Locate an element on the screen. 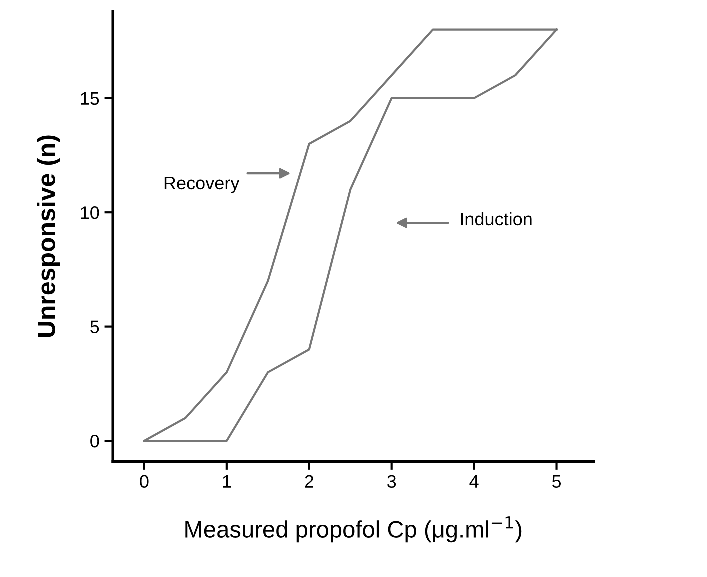 This screenshot has width=707, height=577. x-tick-label: 2 is located at coordinates (309, 481).